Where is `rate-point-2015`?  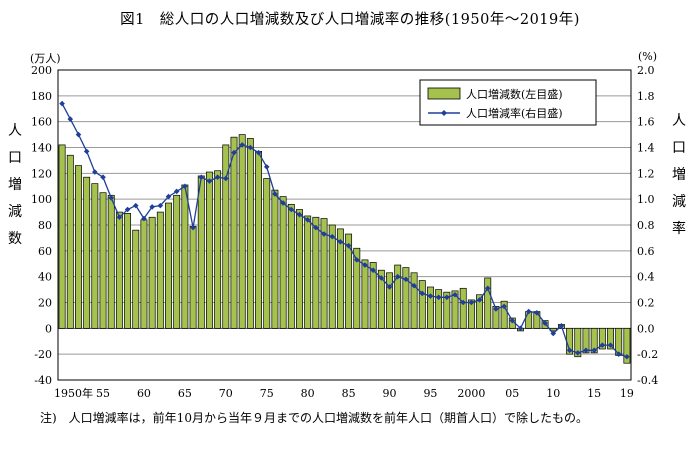 rate-point-2015 is located at coordinates (594, 350).